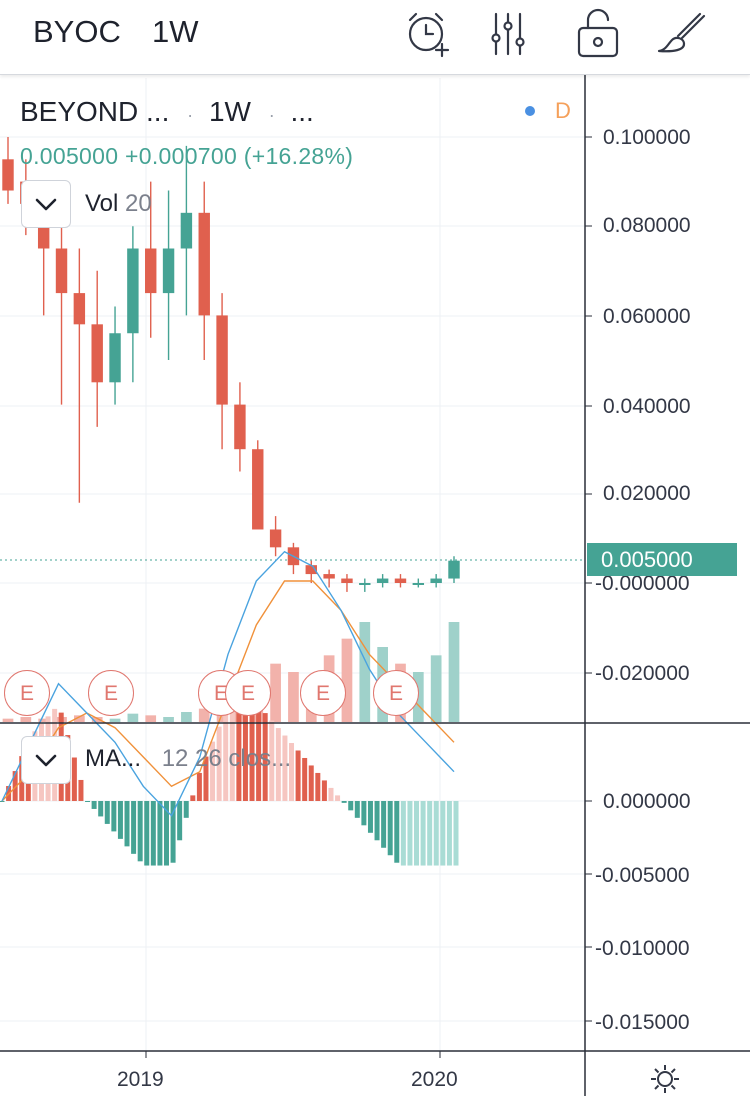 Image resolution: width=750 pixels, height=1101 pixels. What do you see at coordinates (229, 111) in the screenshot?
I see `legend-interval: 1W` at bounding box center [229, 111].